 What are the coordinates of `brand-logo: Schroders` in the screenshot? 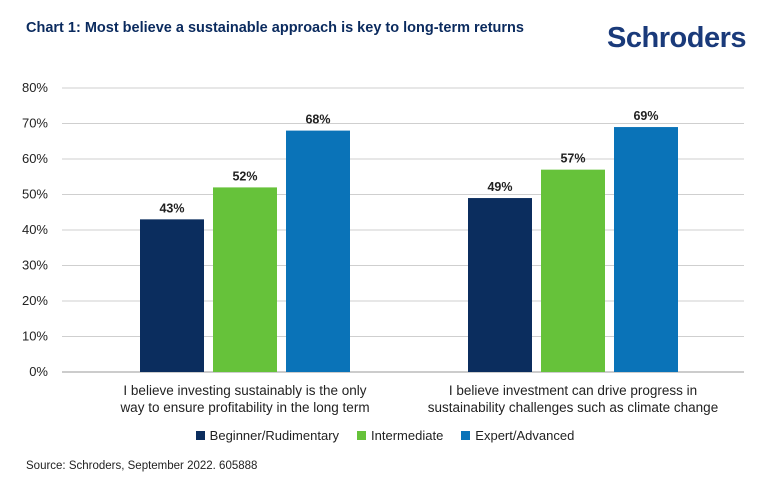 It's located at (676, 38).